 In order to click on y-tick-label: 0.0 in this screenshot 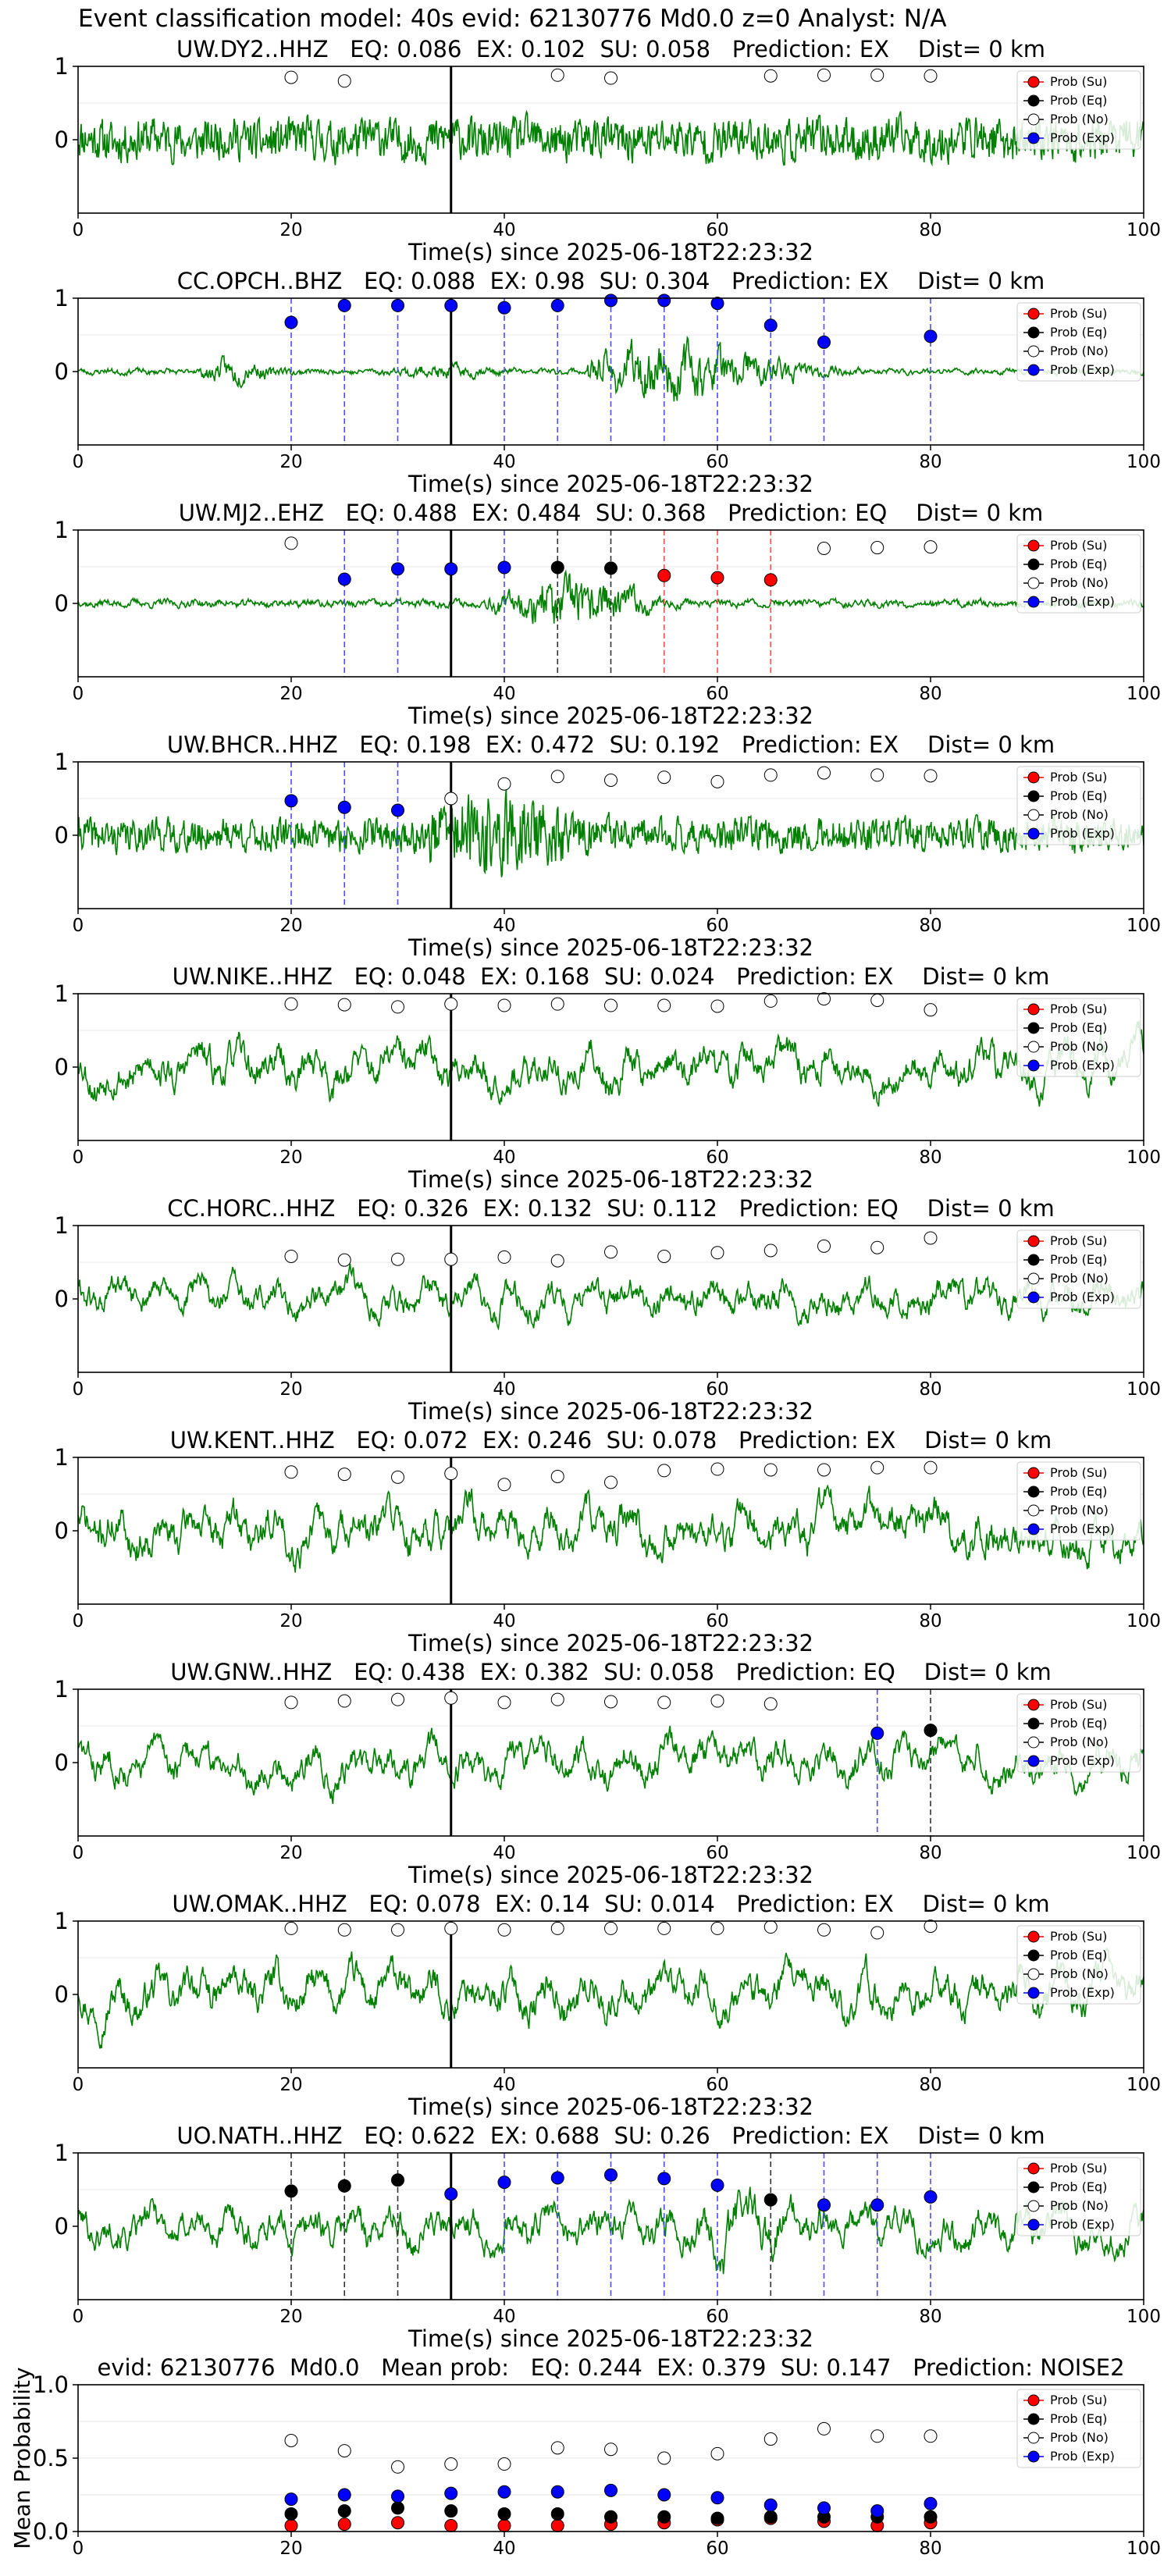, I will do `click(51, 2531)`.